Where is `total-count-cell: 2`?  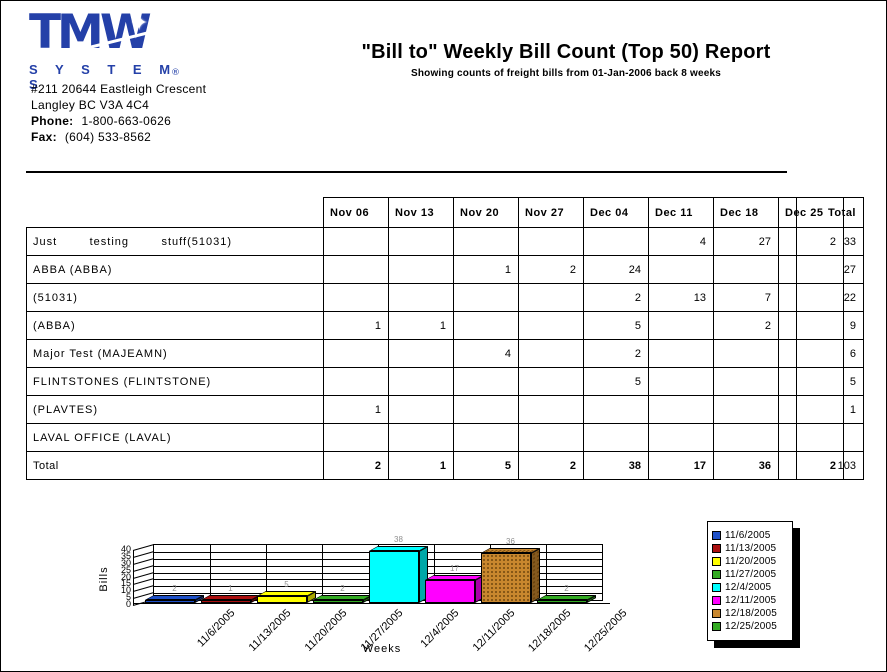 total-count-cell: 2 is located at coordinates (551, 465).